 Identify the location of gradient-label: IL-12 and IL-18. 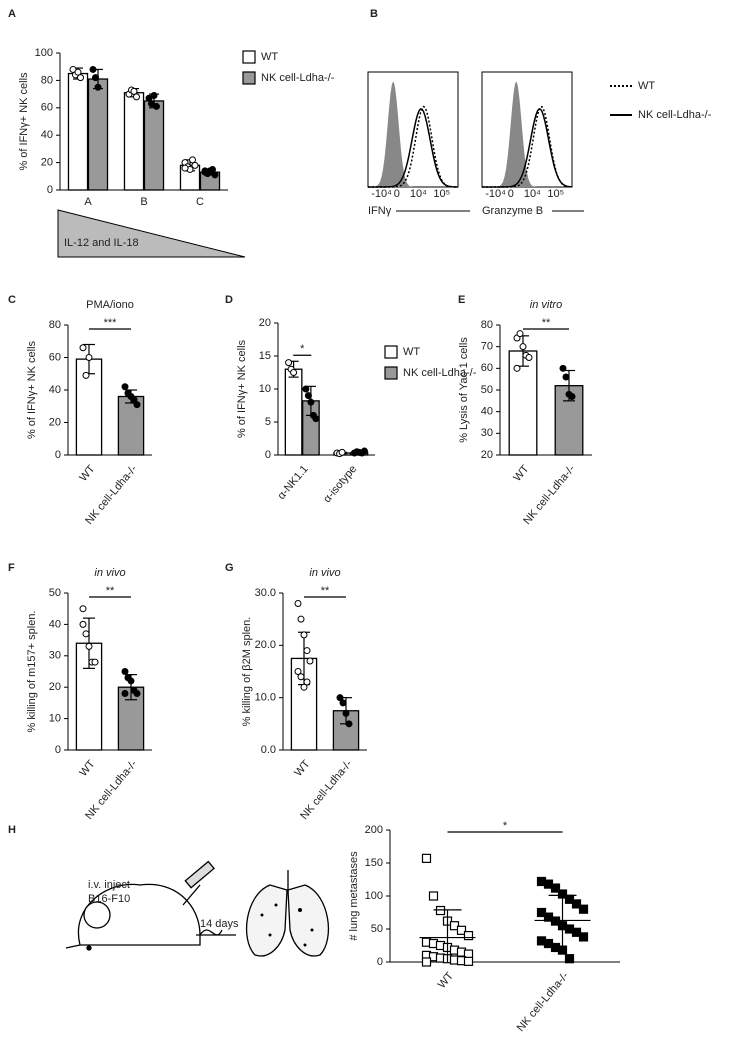
(101, 243).